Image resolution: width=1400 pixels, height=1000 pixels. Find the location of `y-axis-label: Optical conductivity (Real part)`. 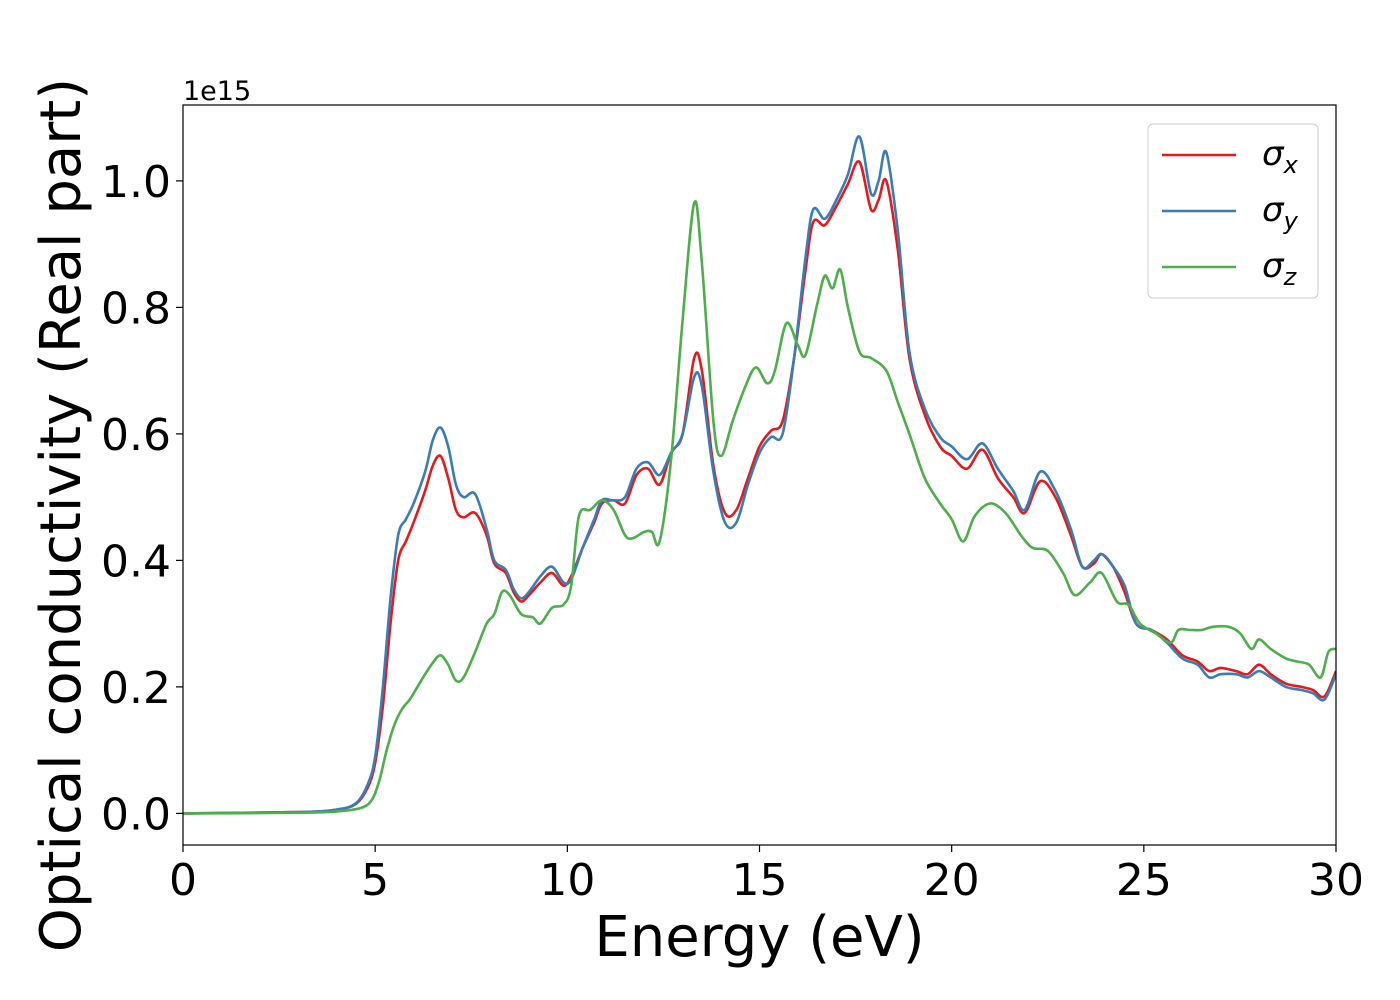

y-axis-label: Optical conductivity (Real part) is located at coordinates (61, 515).